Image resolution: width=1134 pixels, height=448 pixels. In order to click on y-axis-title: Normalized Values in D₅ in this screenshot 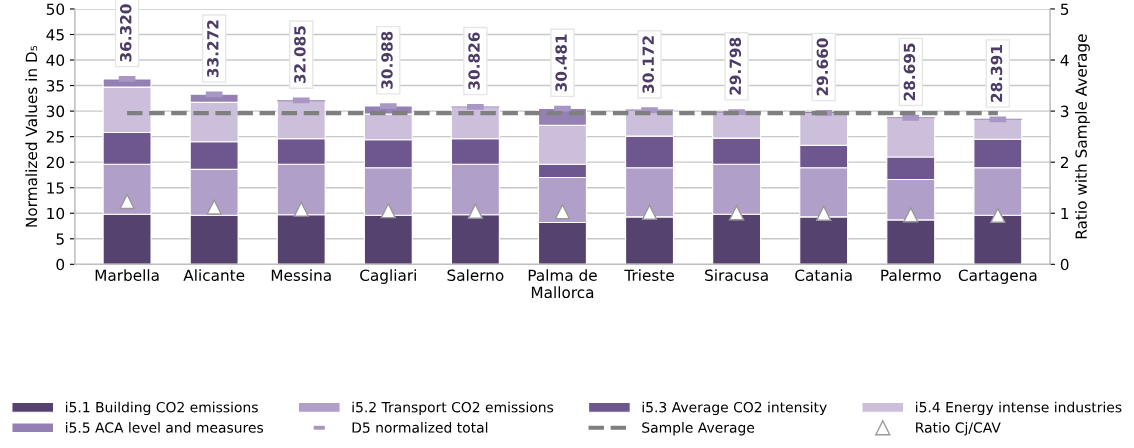, I will do `click(31, 136)`.